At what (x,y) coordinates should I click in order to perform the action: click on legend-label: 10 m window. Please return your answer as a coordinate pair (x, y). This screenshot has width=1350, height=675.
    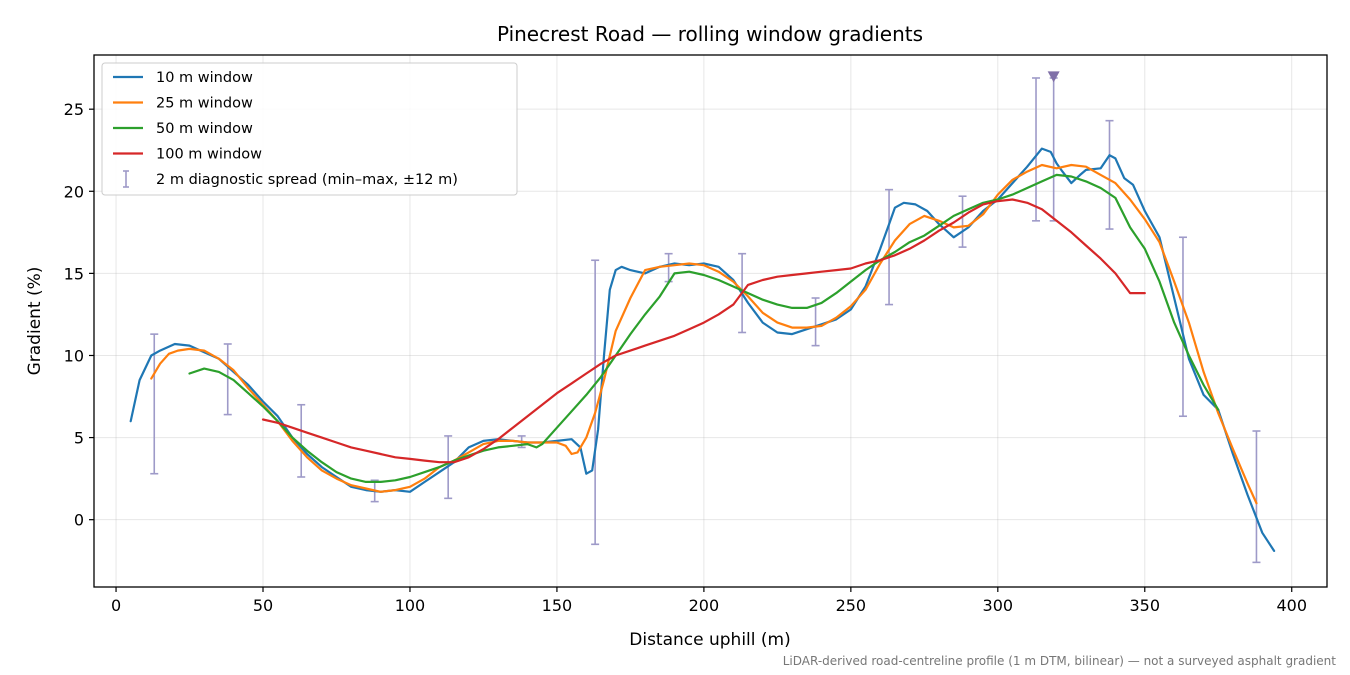
    Looking at the image, I should click on (204, 78).